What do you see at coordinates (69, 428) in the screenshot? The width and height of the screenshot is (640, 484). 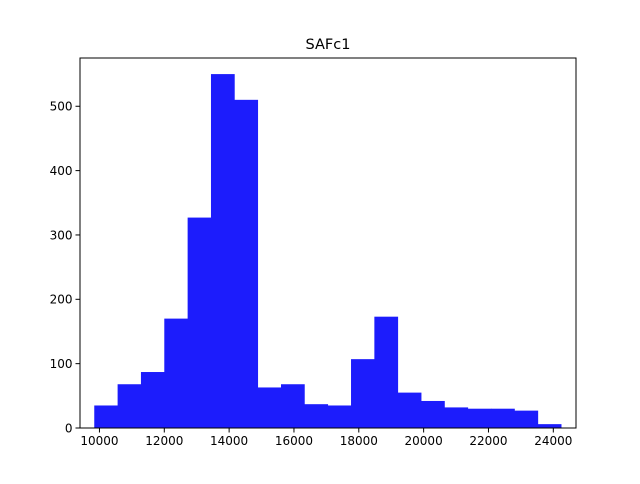 I see `y-tick-label: 0` at bounding box center [69, 428].